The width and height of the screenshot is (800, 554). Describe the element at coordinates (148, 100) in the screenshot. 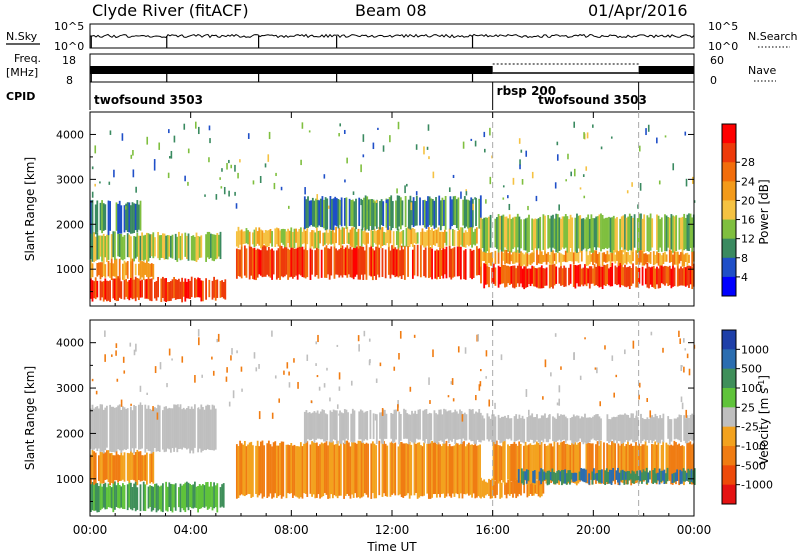

I see `cpid-mode-label: twofsound 3503` at that location.